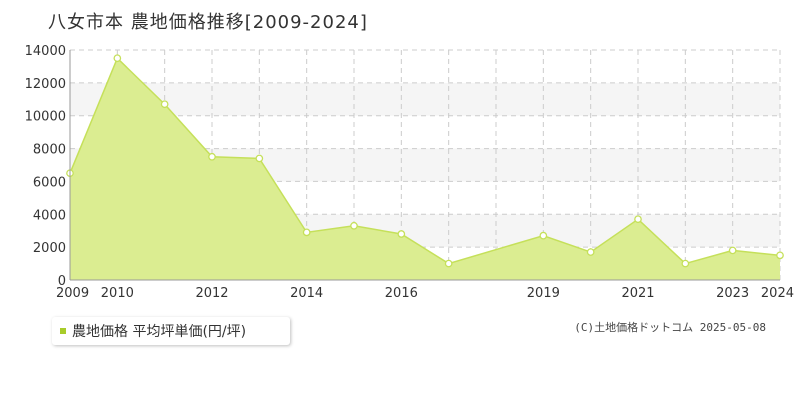  I want to click on x-tick-label: 2009, so click(72, 293).